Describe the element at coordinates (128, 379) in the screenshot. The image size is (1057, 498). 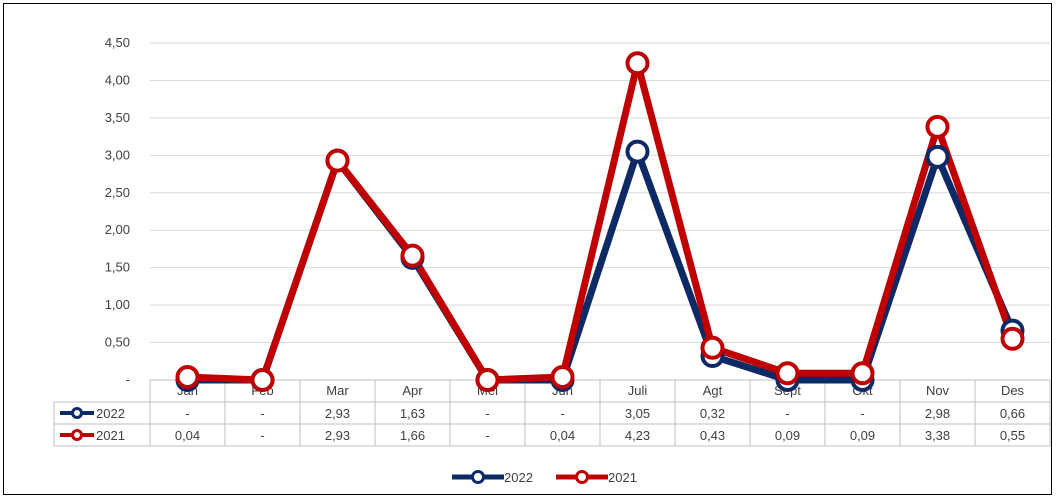
I see `y-tick-label: -` at that location.